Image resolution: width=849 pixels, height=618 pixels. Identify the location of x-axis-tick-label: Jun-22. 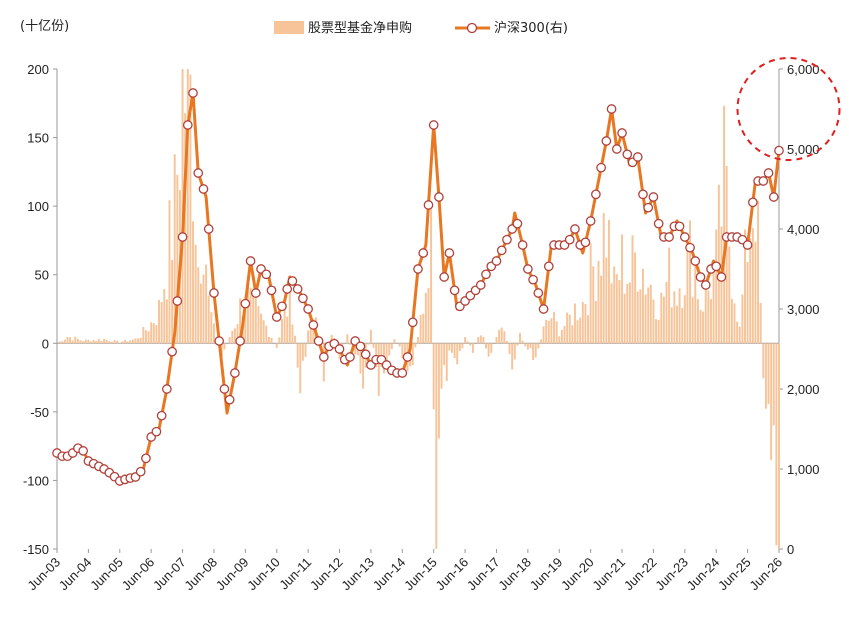
(640, 574).